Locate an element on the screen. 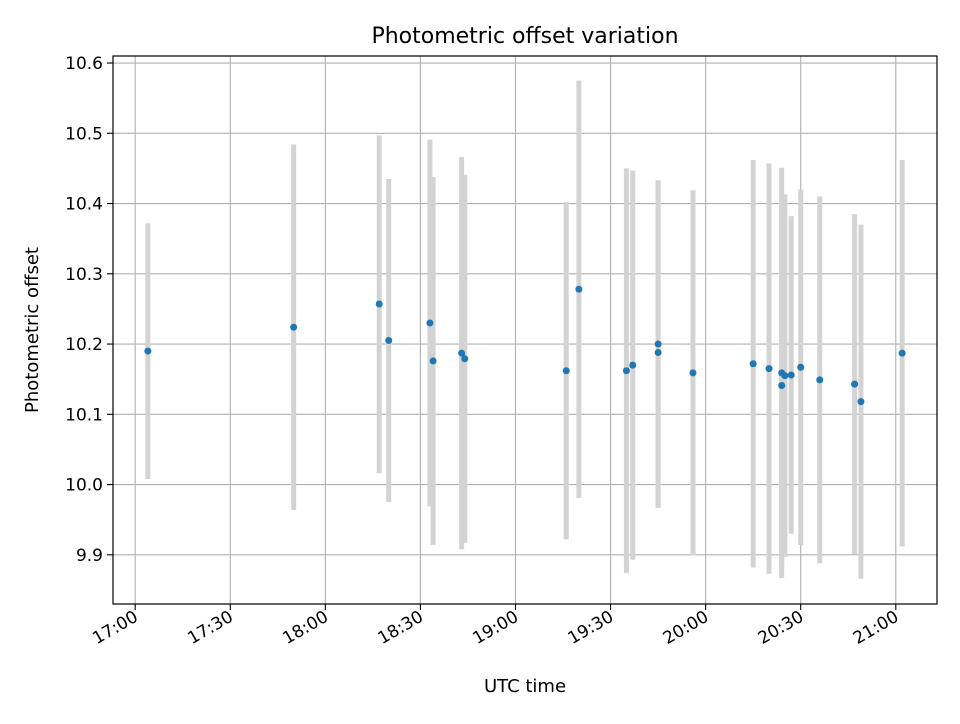  y-tick-label: 10.1 is located at coordinates (84, 415).